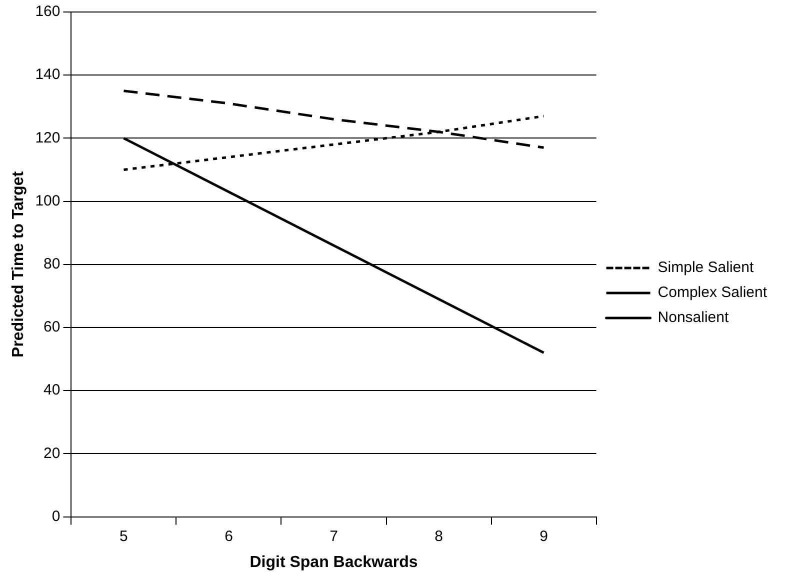 This screenshot has width=787, height=581. Describe the element at coordinates (52, 264) in the screenshot. I see `y-tick-label: 80` at that location.